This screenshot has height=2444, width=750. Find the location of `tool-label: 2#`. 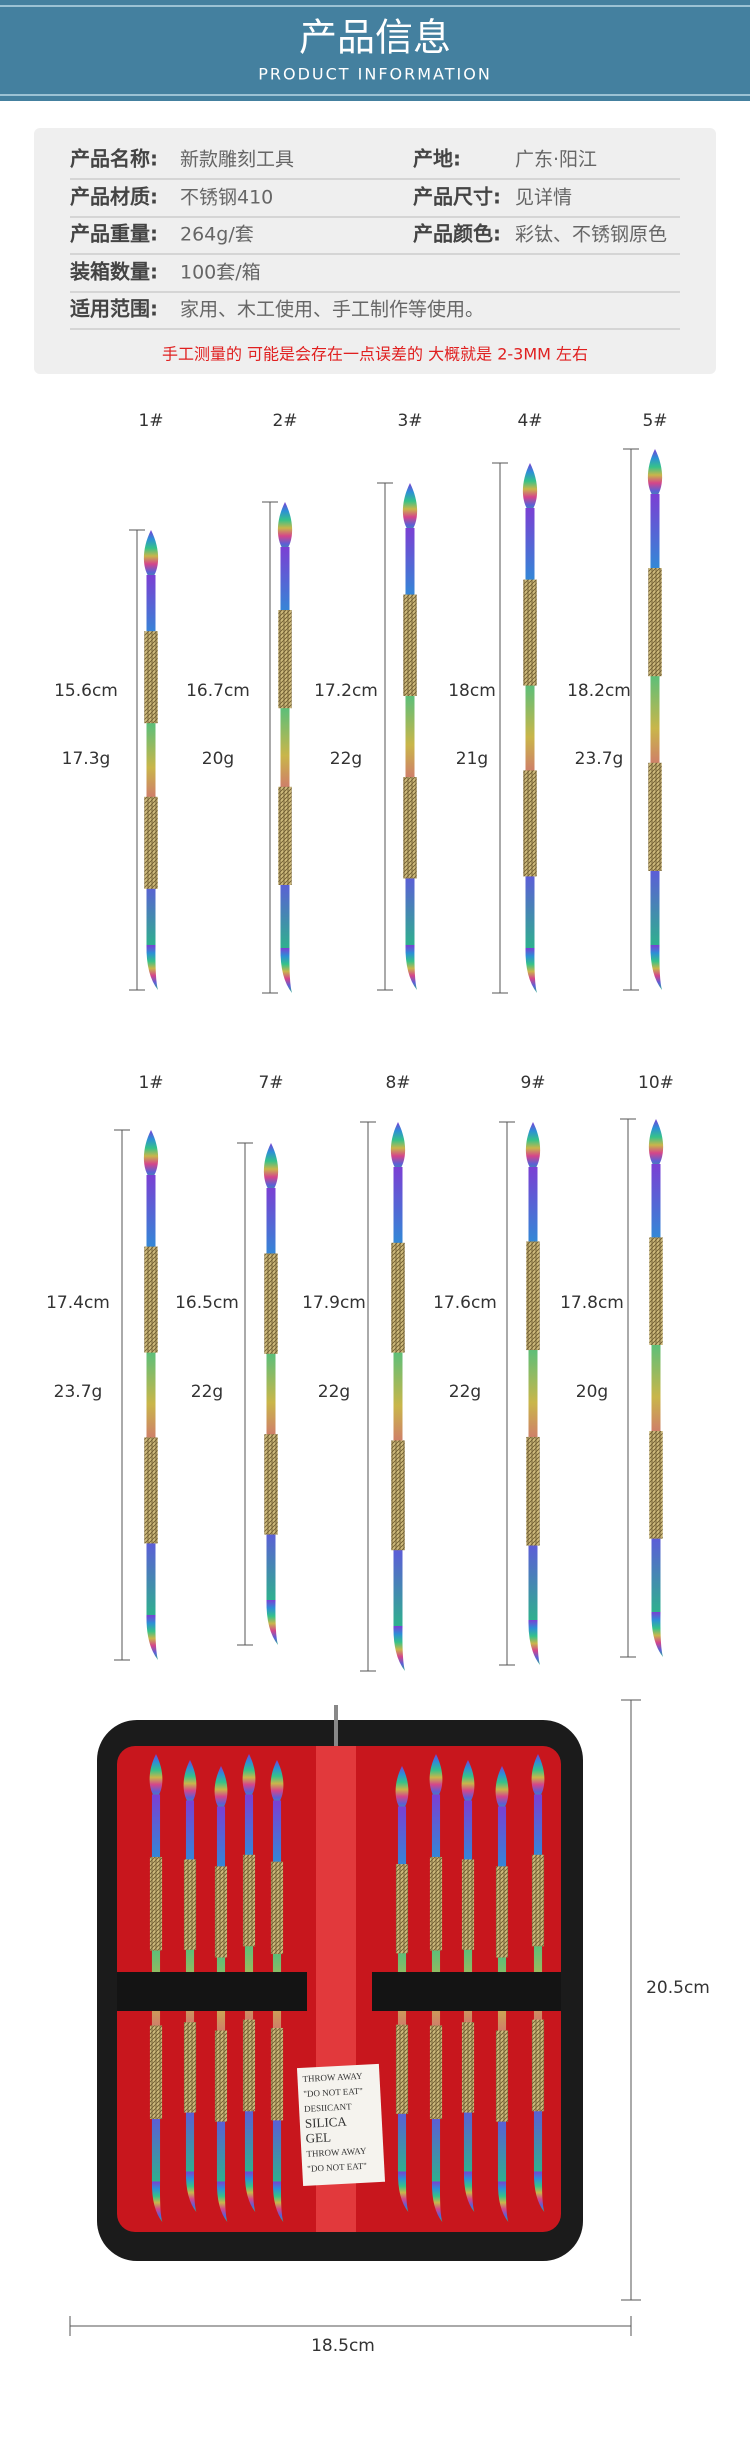

tool-label: 2# is located at coordinates (284, 421).